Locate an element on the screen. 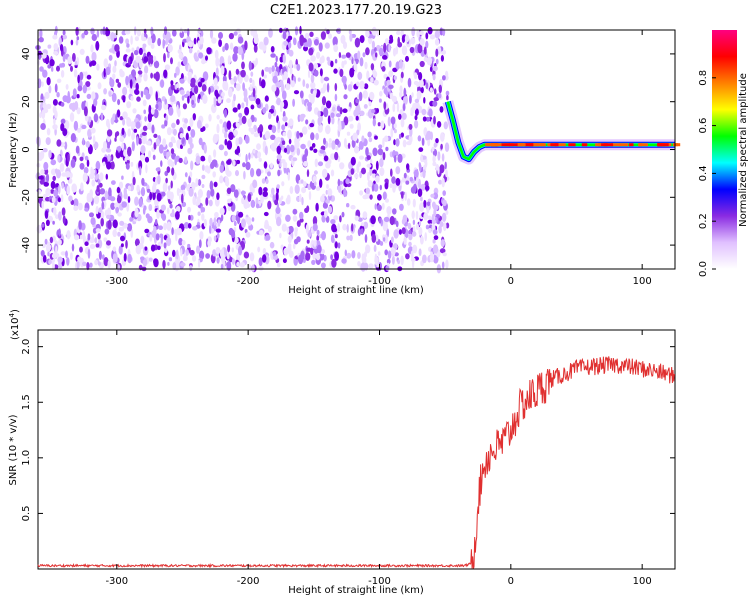 Image resolution: width=750 pixels, height=600 pixels. snr-y-tick-label: 1.0 is located at coordinates (26, 458).